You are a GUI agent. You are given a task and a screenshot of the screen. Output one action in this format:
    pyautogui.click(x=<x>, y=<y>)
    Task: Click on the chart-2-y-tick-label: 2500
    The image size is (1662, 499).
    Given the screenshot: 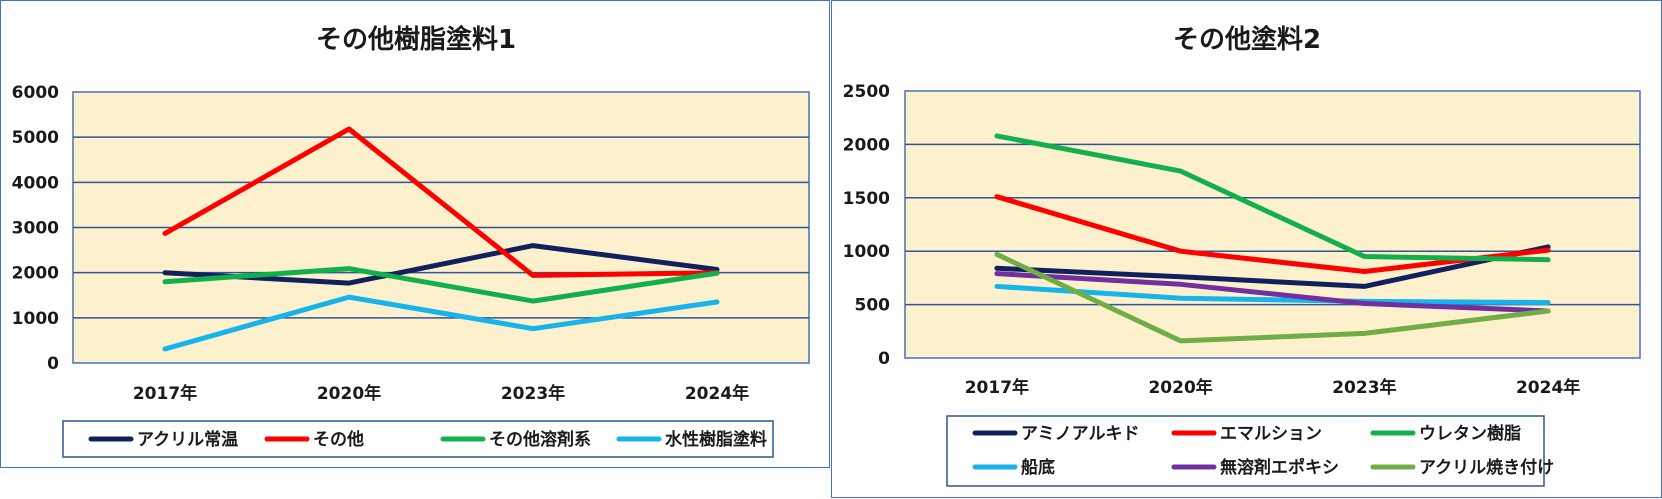 What is the action you would take?
    pyautogui.click(x=866, y=92)
    